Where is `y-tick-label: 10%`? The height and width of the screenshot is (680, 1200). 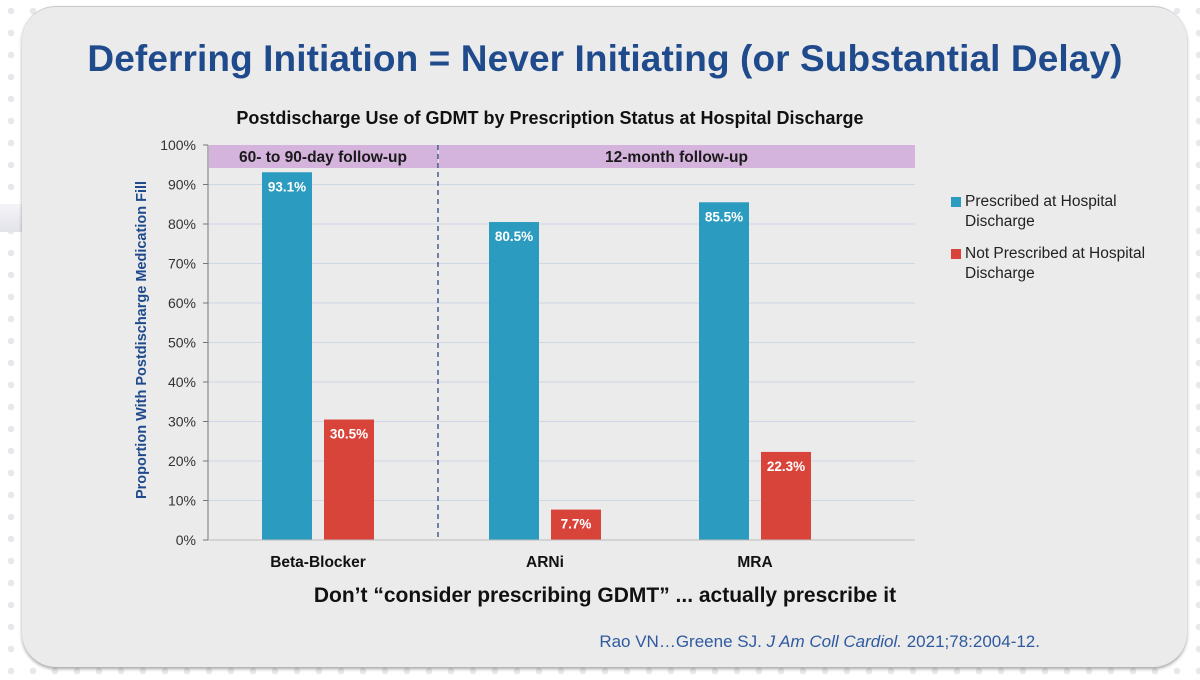
y-tick-label: 10% is located at coordinates (182, 501).